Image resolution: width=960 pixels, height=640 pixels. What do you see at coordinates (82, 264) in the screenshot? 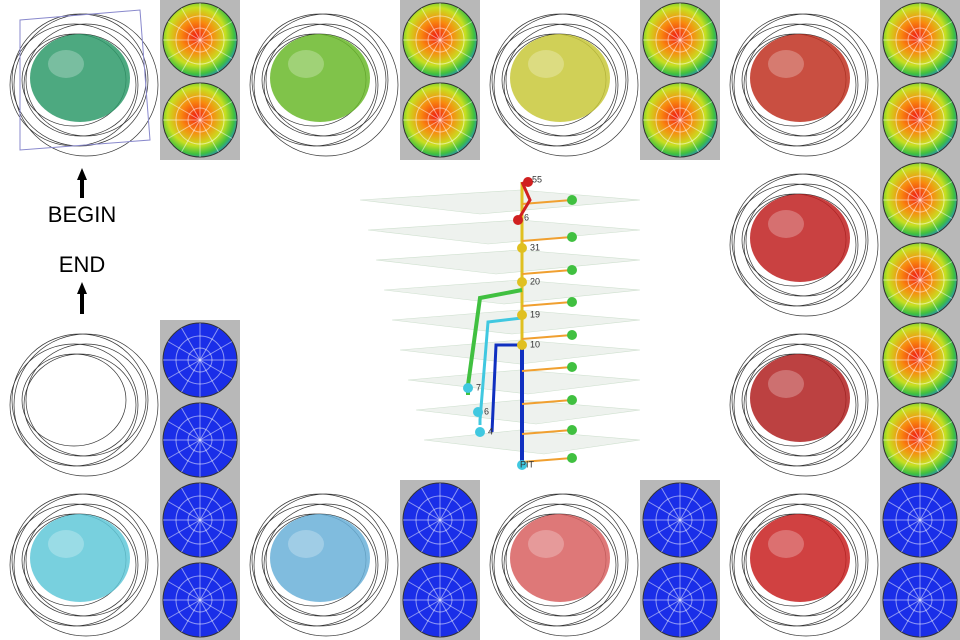
I see `end-label: END` at bounding box center [82, 264].